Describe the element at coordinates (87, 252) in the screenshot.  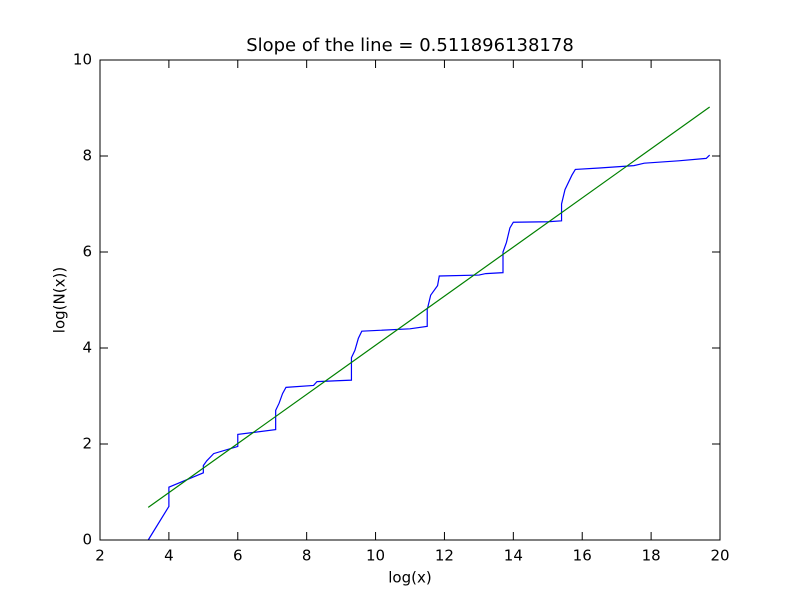
I see `y-tick-label: 6` at that location.